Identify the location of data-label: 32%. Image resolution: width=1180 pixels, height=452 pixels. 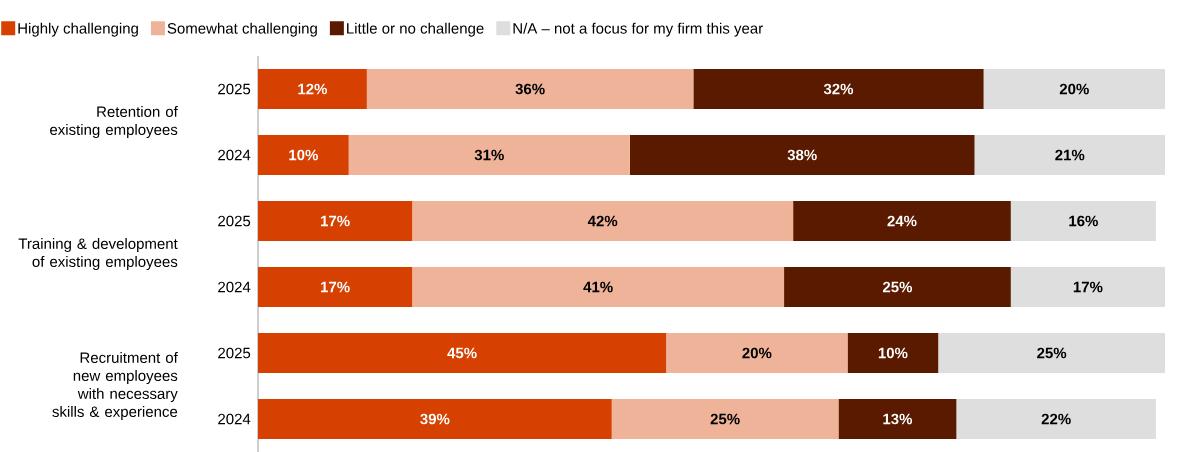
(838, 89).